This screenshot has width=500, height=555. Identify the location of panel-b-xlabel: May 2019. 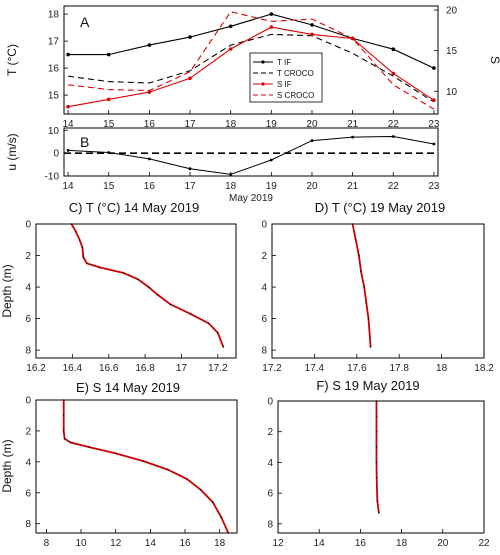
(251, 198).